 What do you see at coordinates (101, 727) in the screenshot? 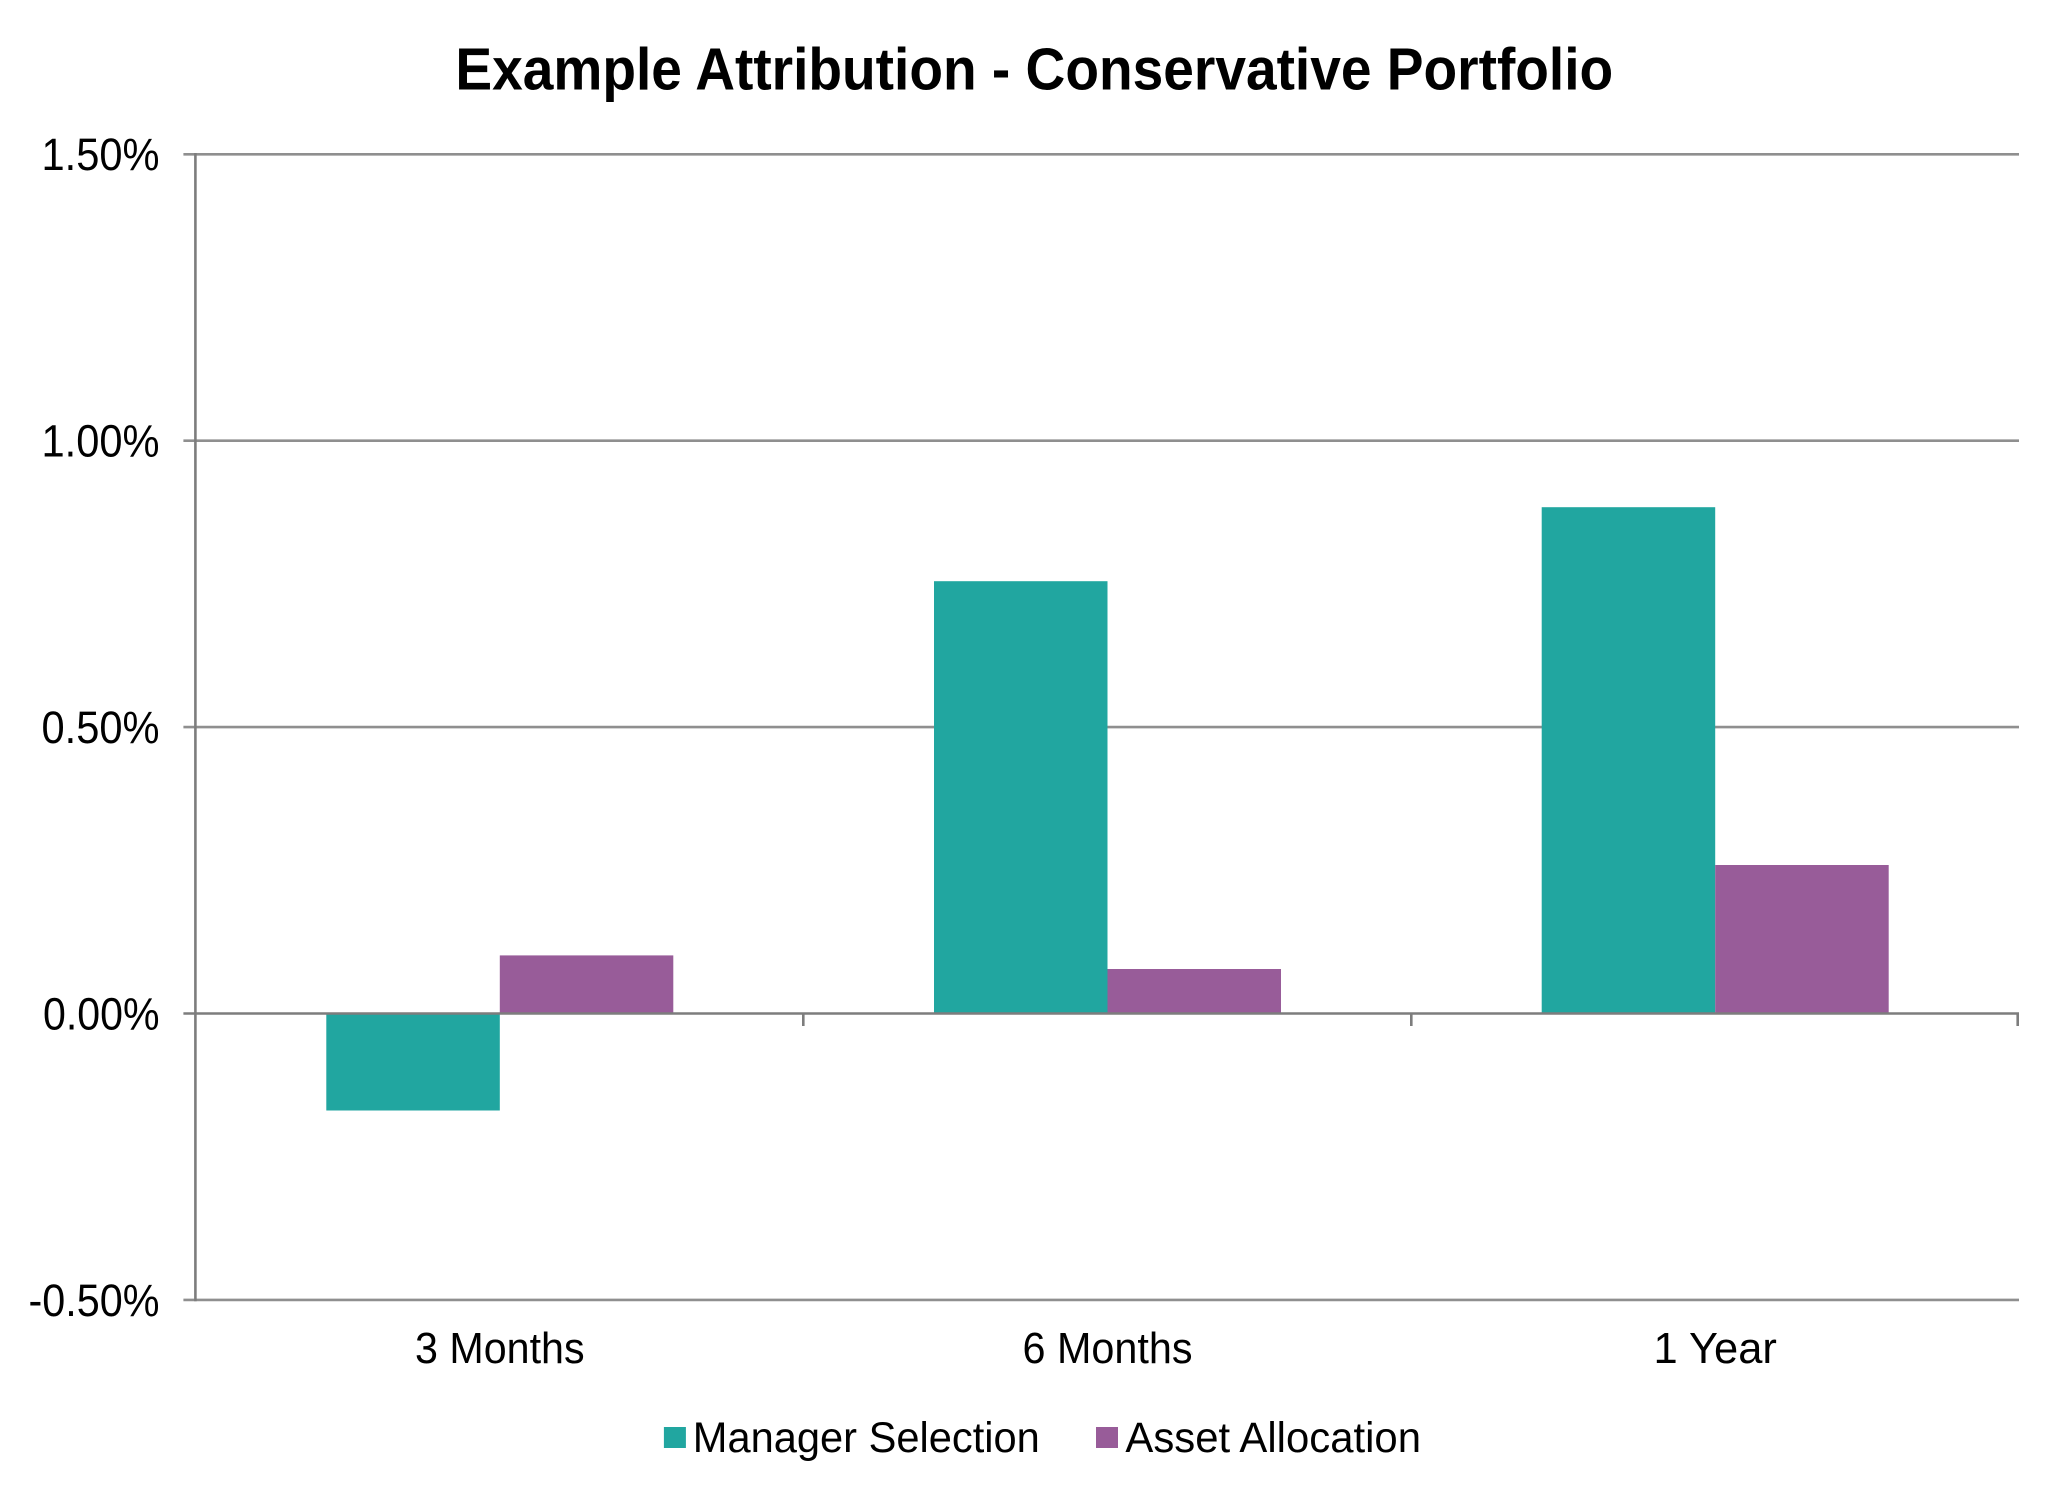
I see `svg-text: 0.50%` at bounding box center [101, 727].